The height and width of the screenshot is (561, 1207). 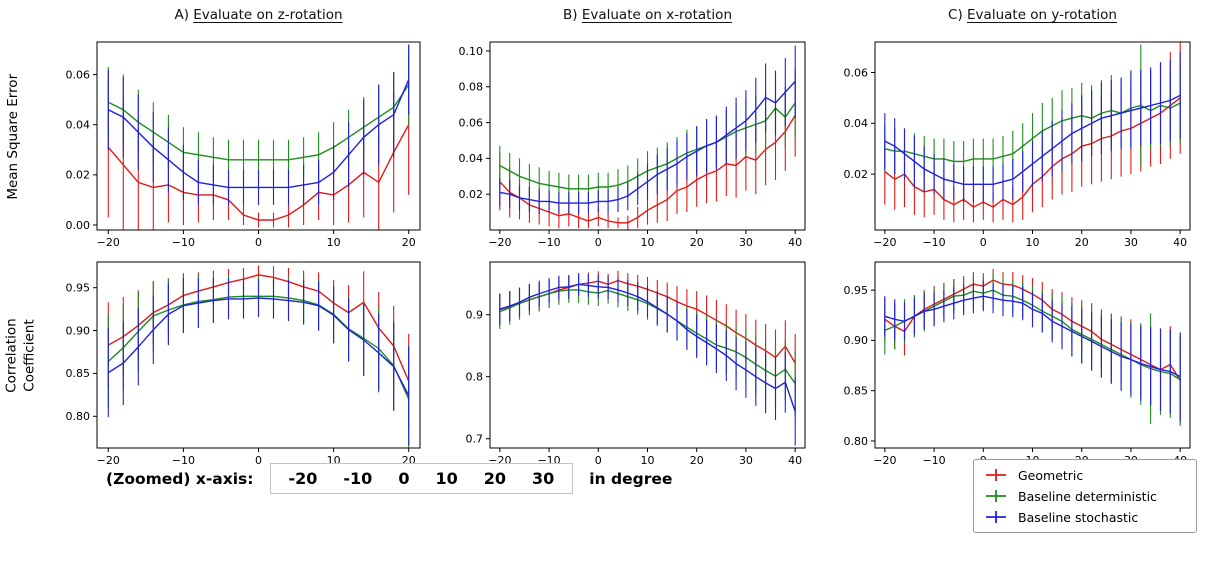 I want to click on svg-text: 0.00, so click(x=78, y=225).